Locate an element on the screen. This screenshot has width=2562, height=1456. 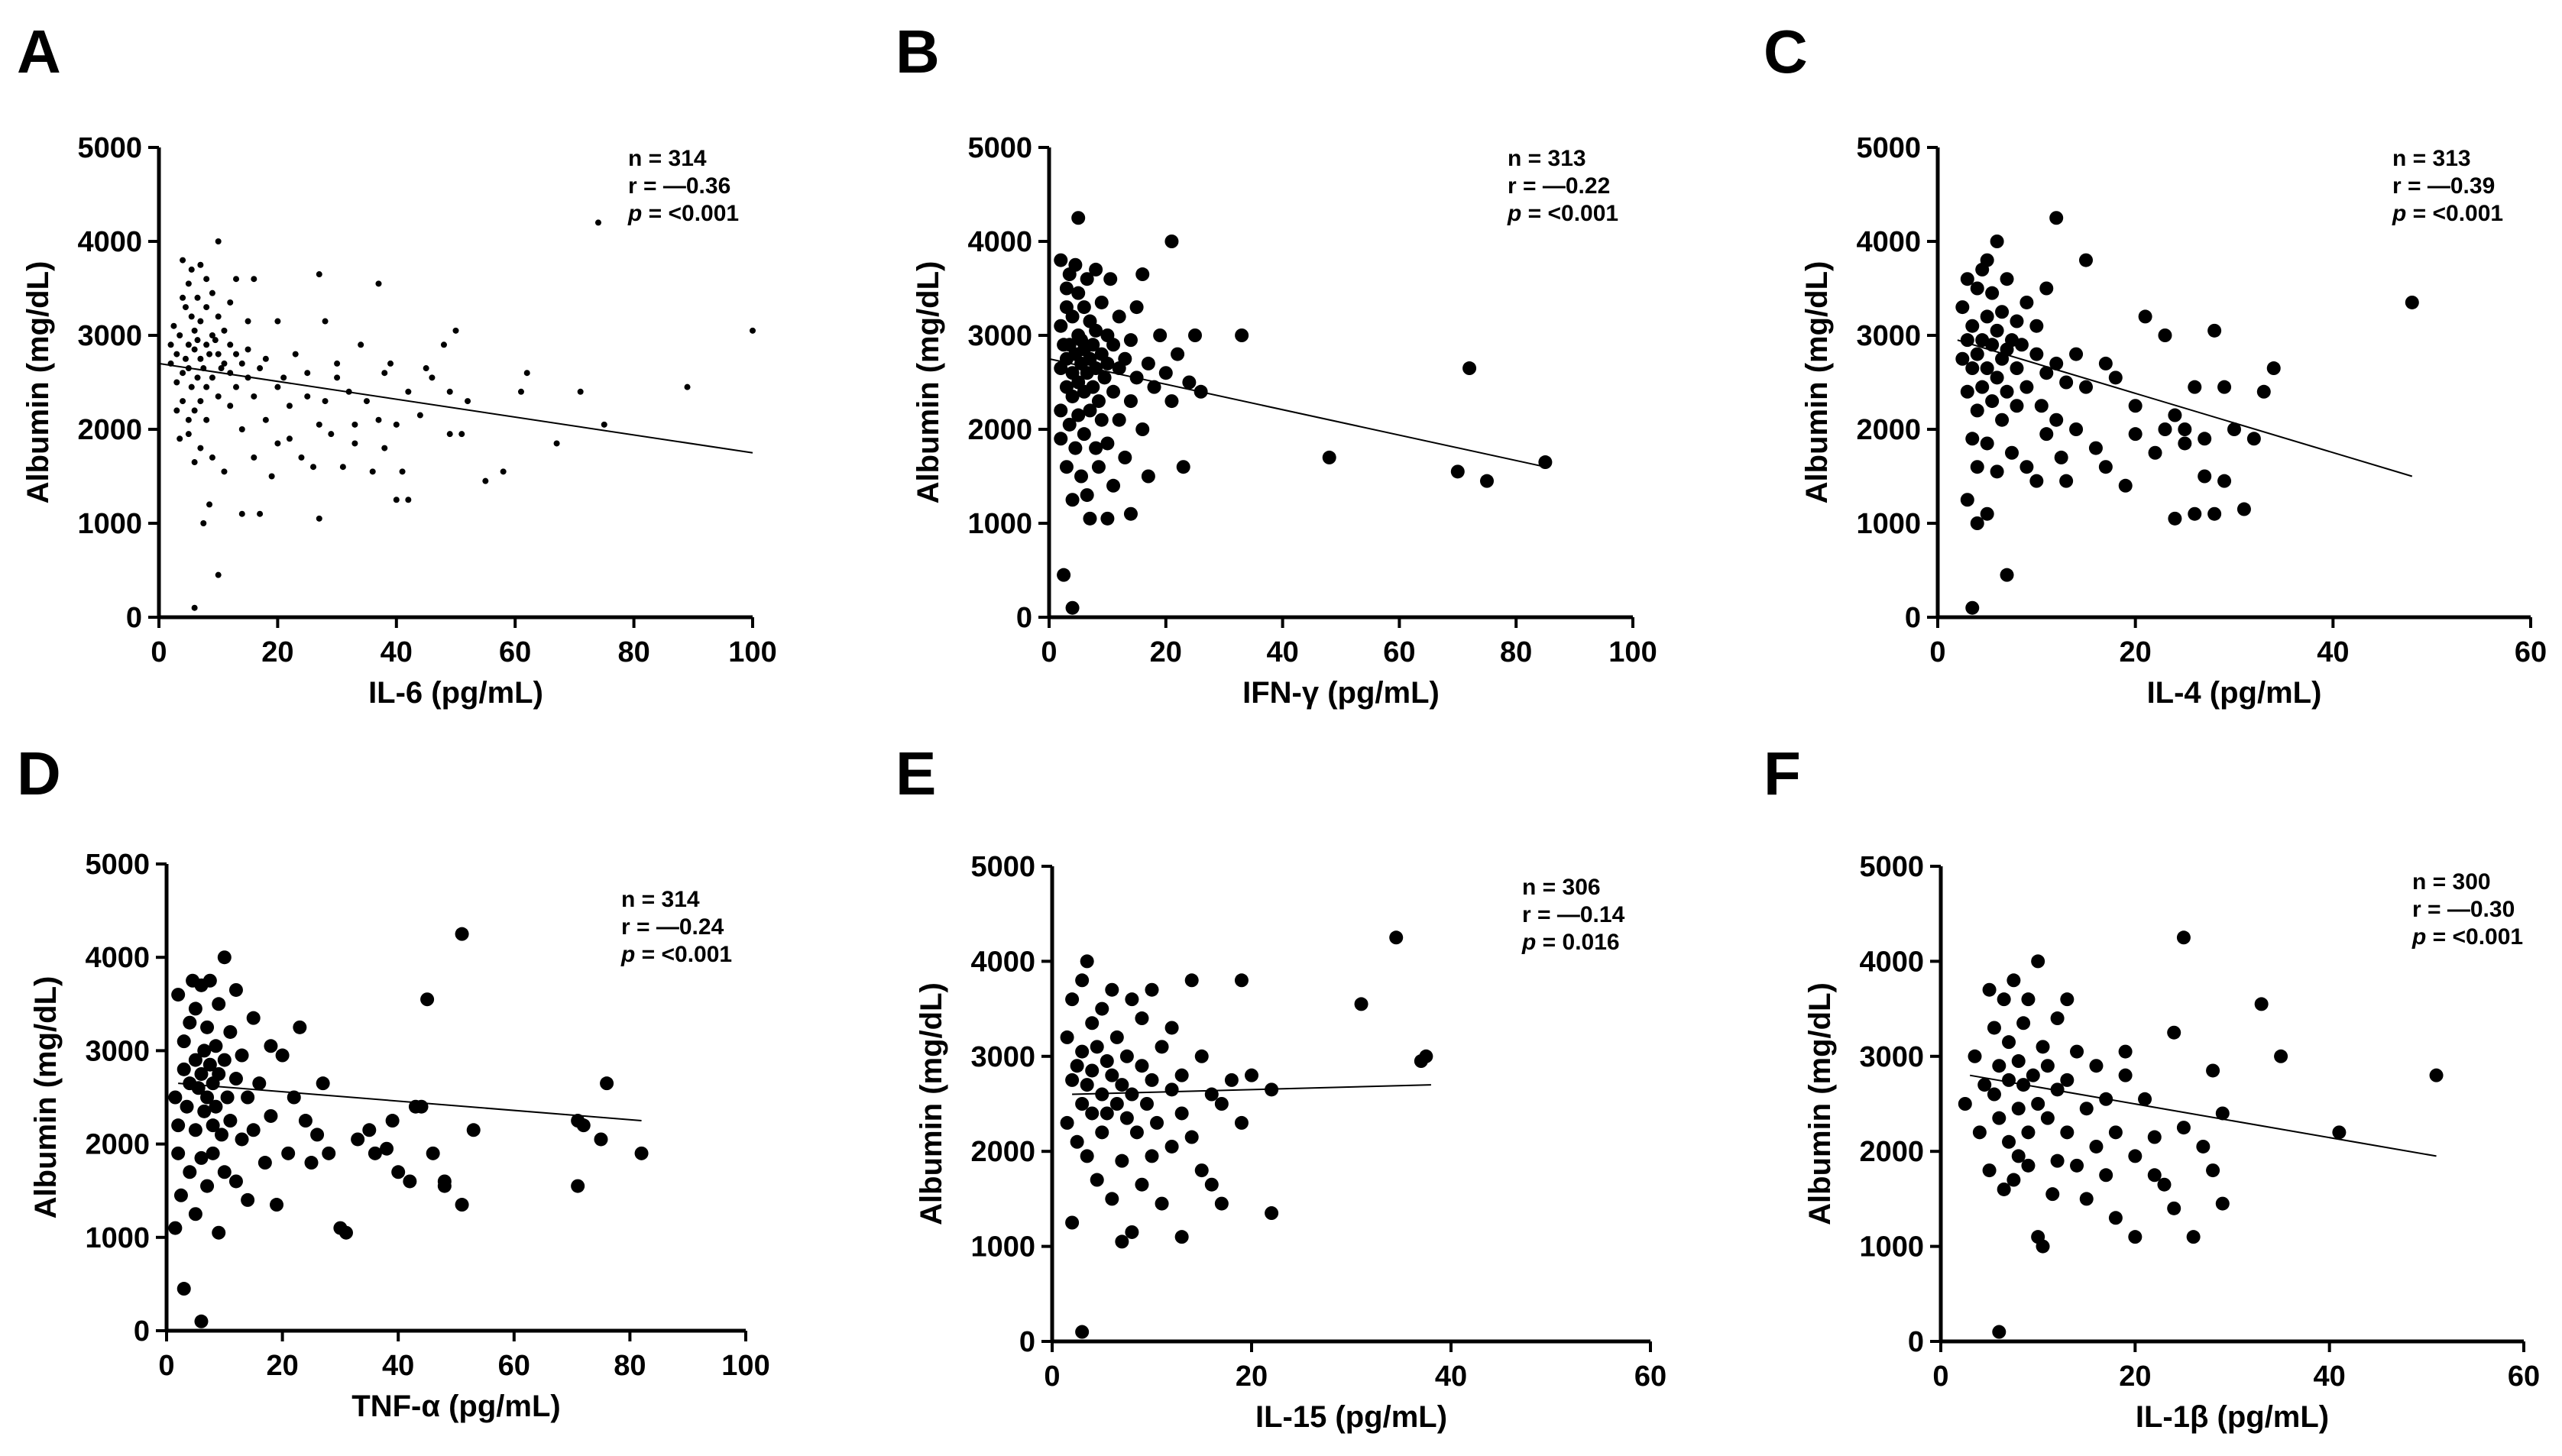
stat-r: r = —0.24 is located at coordinates (672, 927).